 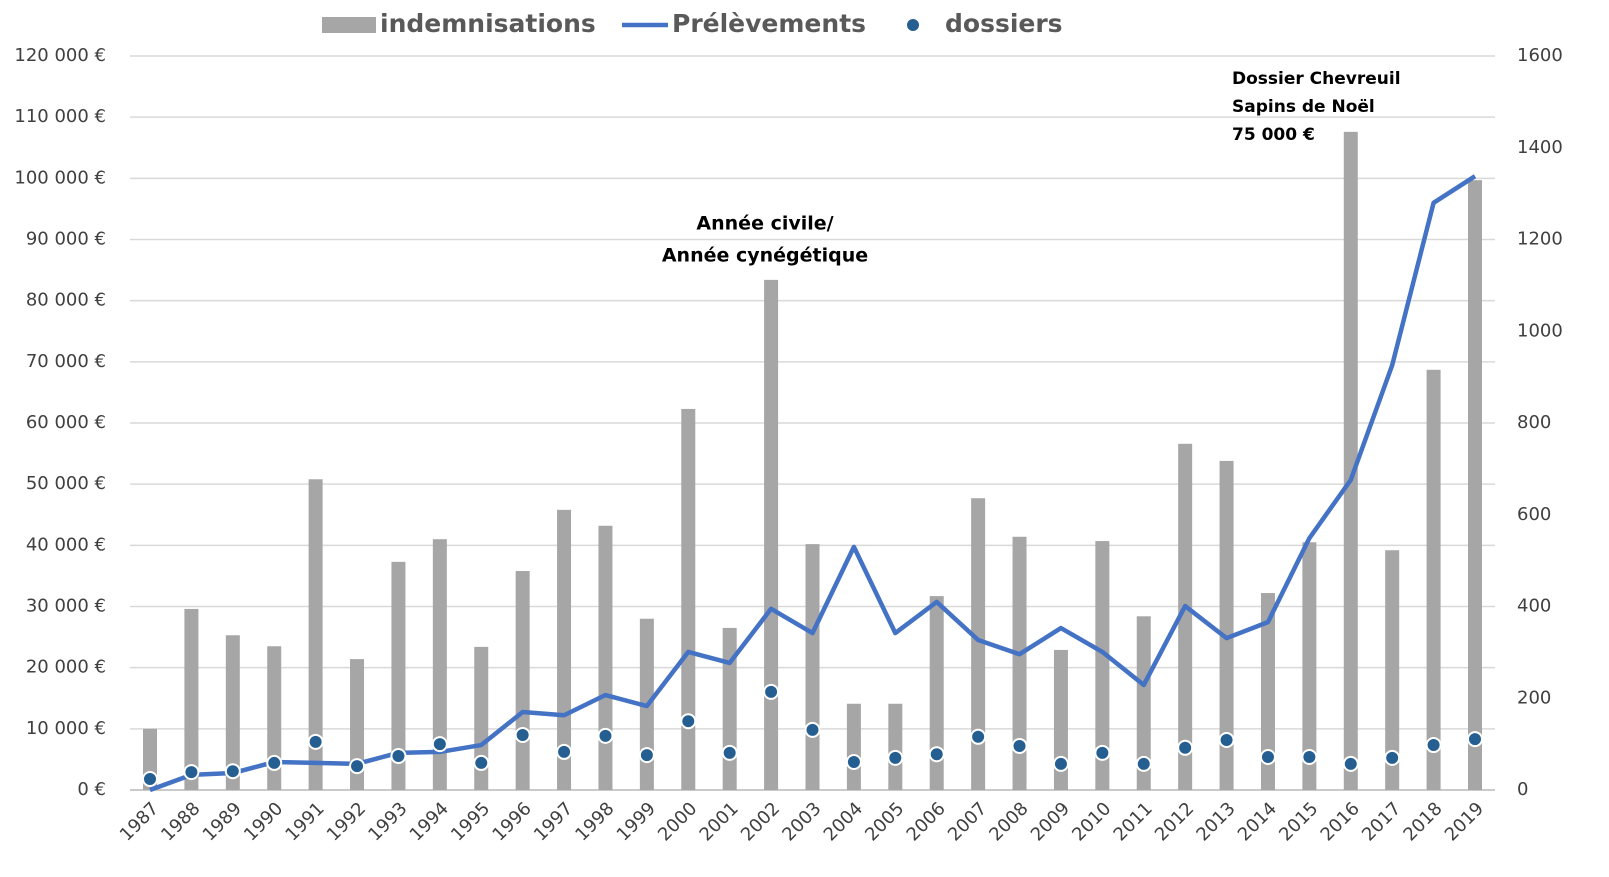 What do you see at coordinates (553, 821) in the screenshot?
I see `x-tick-label: 1997` at bounding box center [553, 821].